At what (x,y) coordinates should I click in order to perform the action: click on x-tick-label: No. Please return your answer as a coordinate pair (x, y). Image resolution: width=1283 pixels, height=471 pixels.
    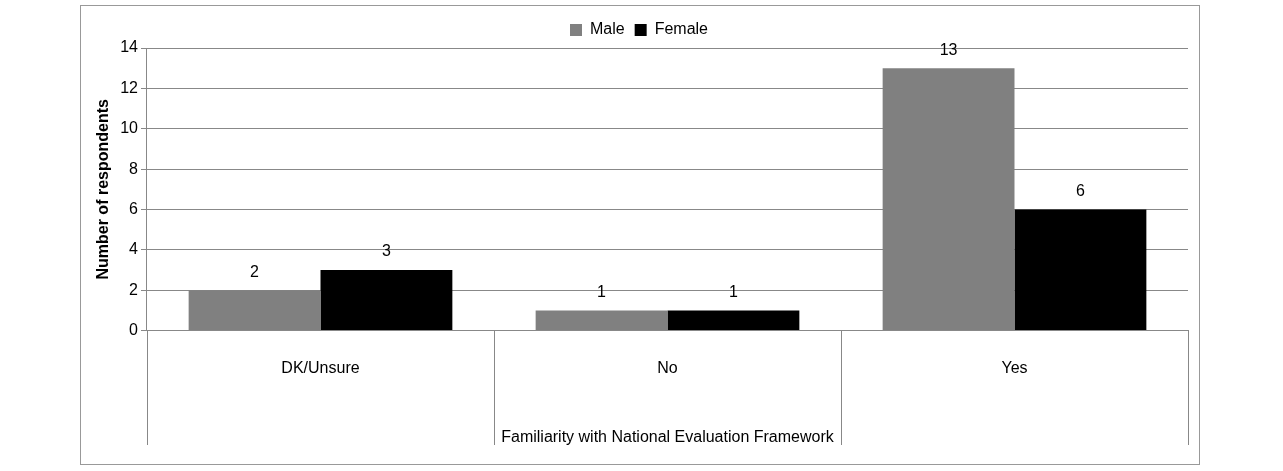
    Looking at the image, I should click on (667, 367).